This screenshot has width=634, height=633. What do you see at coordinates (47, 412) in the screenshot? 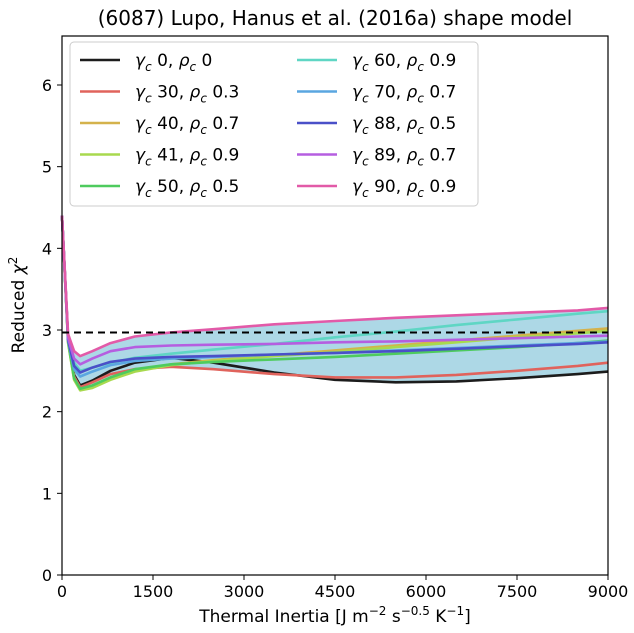
I see `y-tick-label: 2` at bounding box center [47, 412].